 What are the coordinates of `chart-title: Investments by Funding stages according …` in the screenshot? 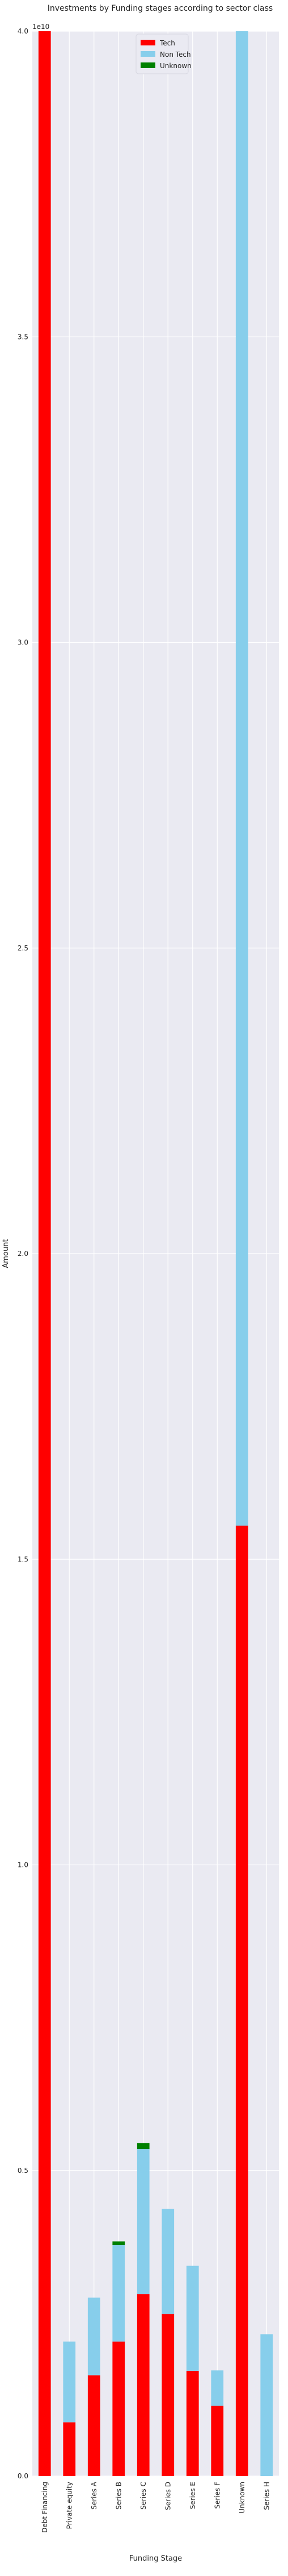 It's located at (160, 8).